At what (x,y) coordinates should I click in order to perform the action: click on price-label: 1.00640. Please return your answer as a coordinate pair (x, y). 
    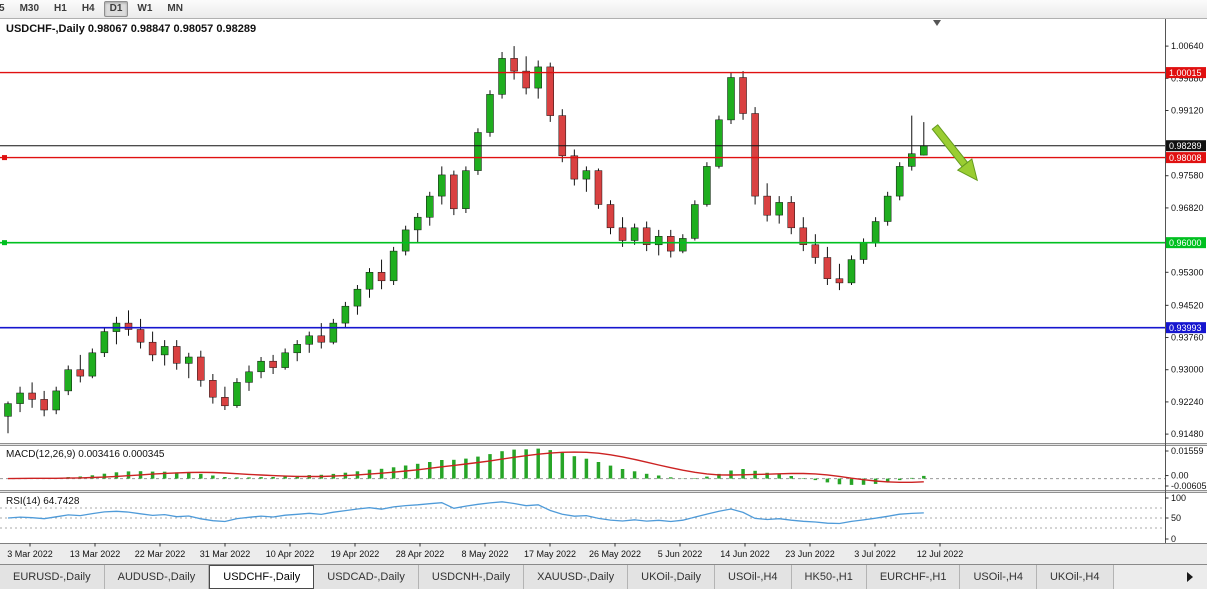
    Looking at the image, I should click on (1187, 46).